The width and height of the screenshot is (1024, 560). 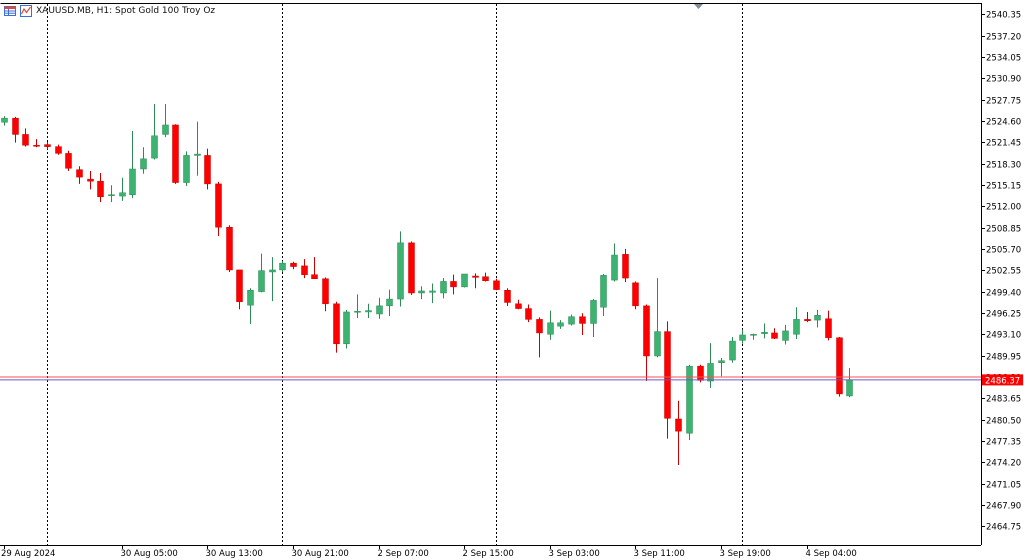 I want to click on price-tick-label: 2518.30, so click(x=1003, y=166).